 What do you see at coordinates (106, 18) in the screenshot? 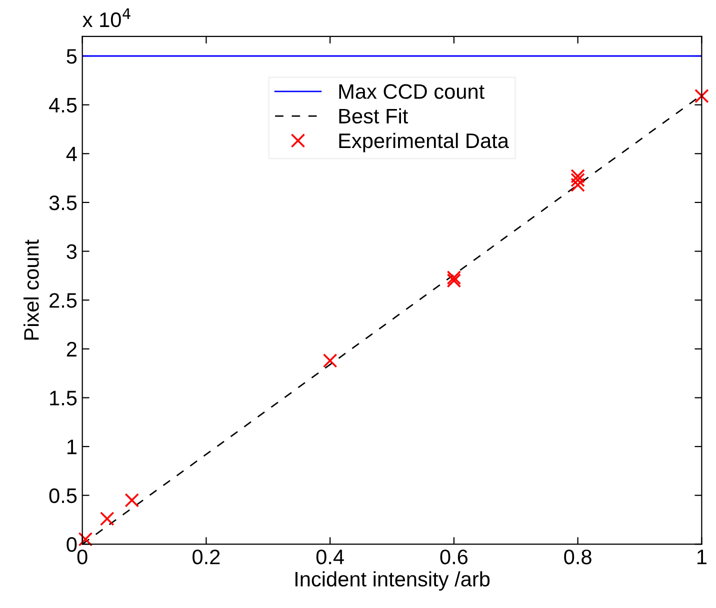
I see `text: x 10$^{4}$` at bounding box center [106, 18].